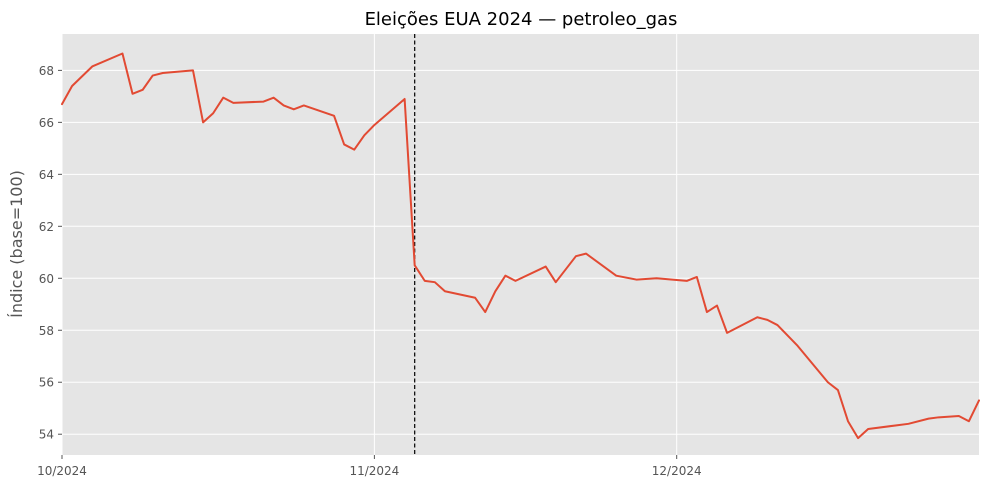  What do you see at coordinates (46, 175) in the screenshot?
I see `y-tick-label: 64` at bounding box center [46, 175].